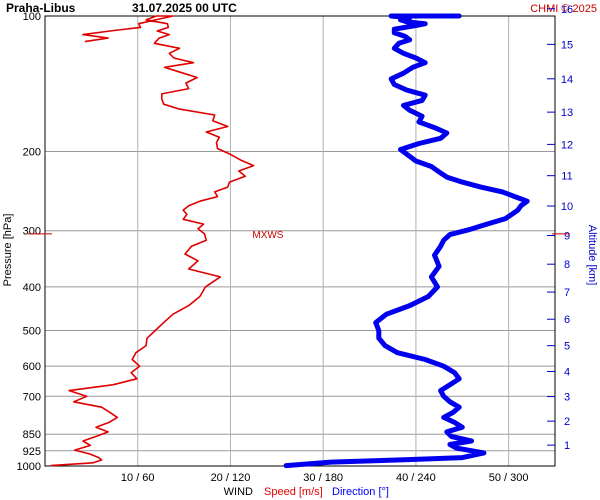 The height and width of the screenshot is (500, 600). What do you see at coordinates (567, 320) in the screenshot?
I see `altitude-tick-label: 6` at bounding box center [567, 320].